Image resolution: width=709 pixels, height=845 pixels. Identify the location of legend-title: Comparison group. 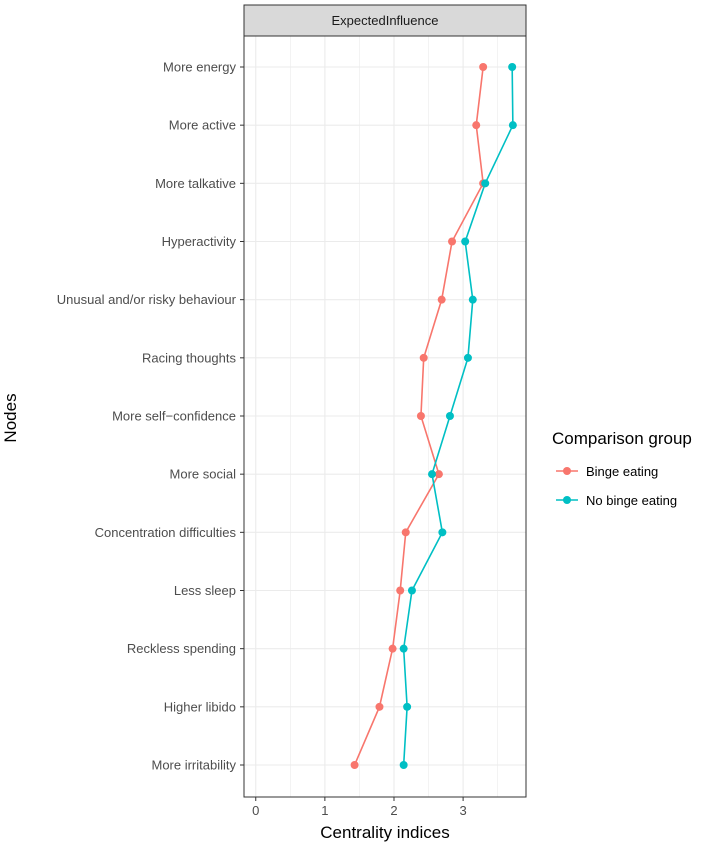
(622, 438).